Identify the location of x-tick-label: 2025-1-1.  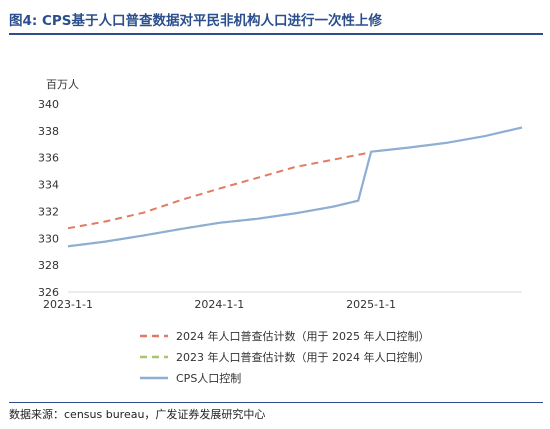
(371, 304).